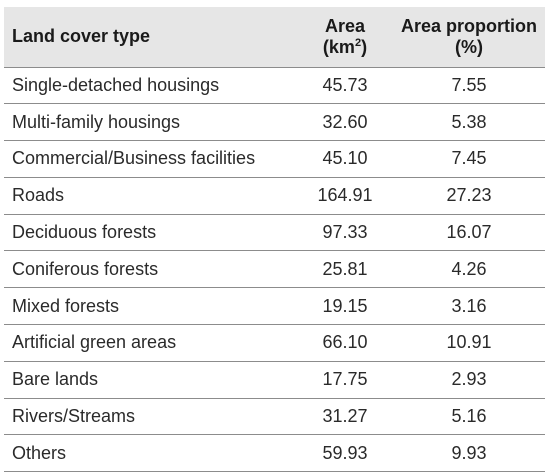 The height and width of the screenshot is (476, 549). Describe the element at coordinates (469, 121) in the screenshot. I see `area-proportion-cell: 5.38` at that location.